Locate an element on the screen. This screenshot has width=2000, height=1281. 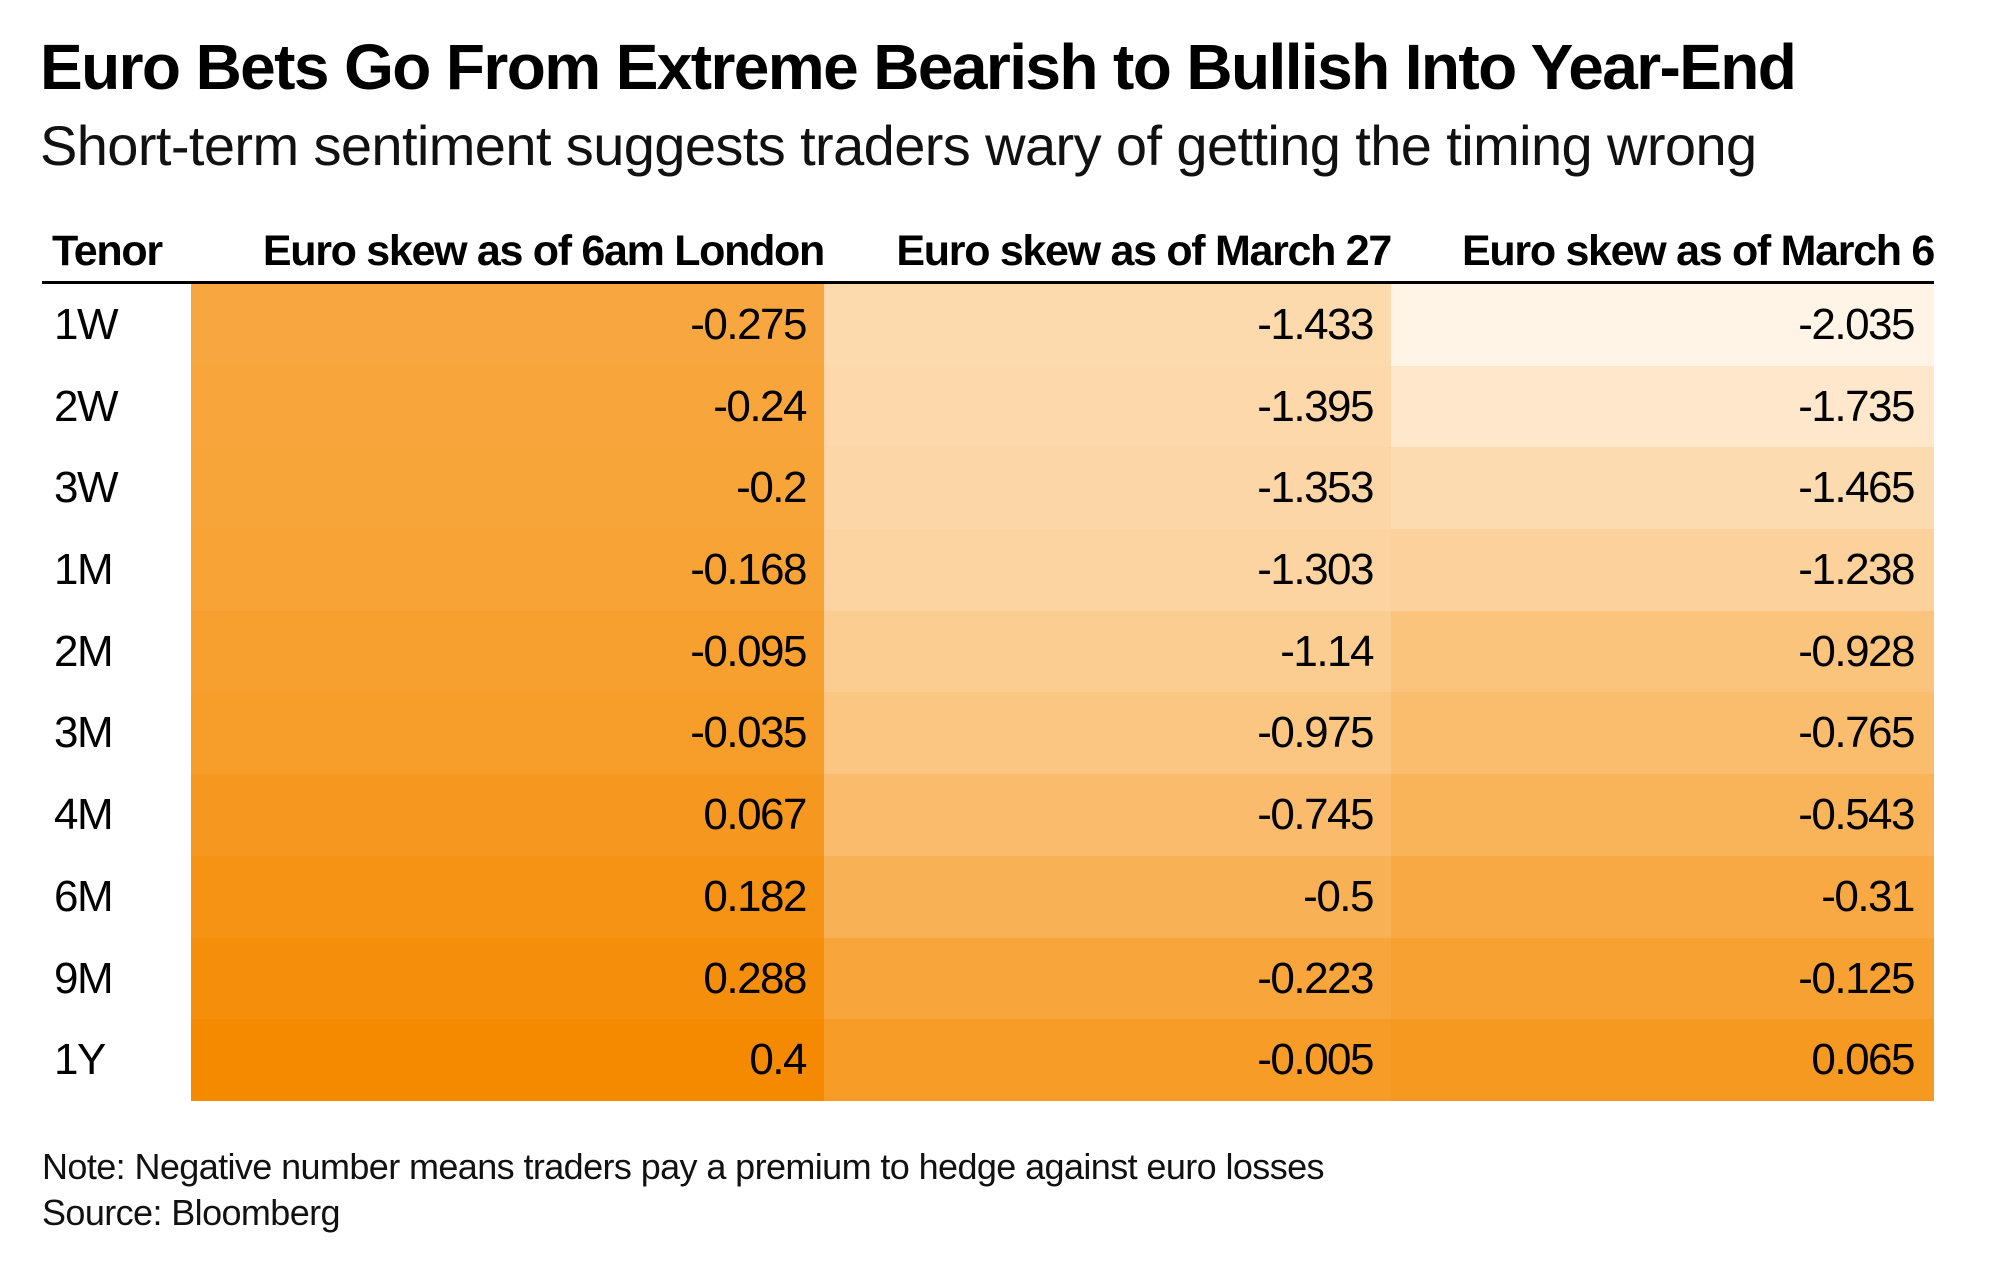
skew-value-cell: -0.035 is located at coordinates (507, 733).